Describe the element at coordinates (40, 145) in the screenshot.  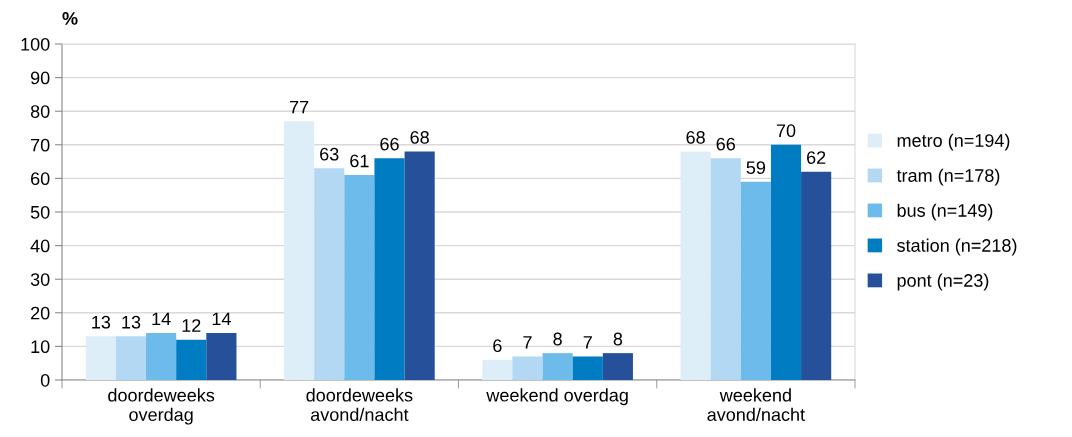
I see `y-tick-label: 70` at that location.